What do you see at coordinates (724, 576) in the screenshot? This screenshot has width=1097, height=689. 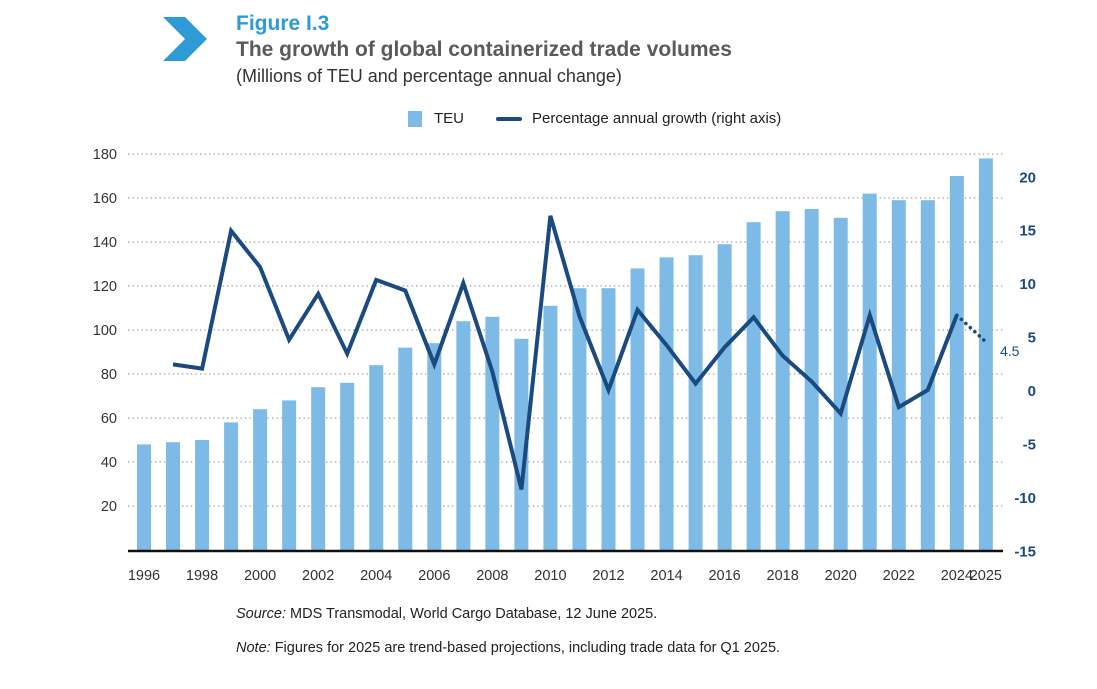 I see `x-tick-label: 2016` at bounding box center [724, 576].